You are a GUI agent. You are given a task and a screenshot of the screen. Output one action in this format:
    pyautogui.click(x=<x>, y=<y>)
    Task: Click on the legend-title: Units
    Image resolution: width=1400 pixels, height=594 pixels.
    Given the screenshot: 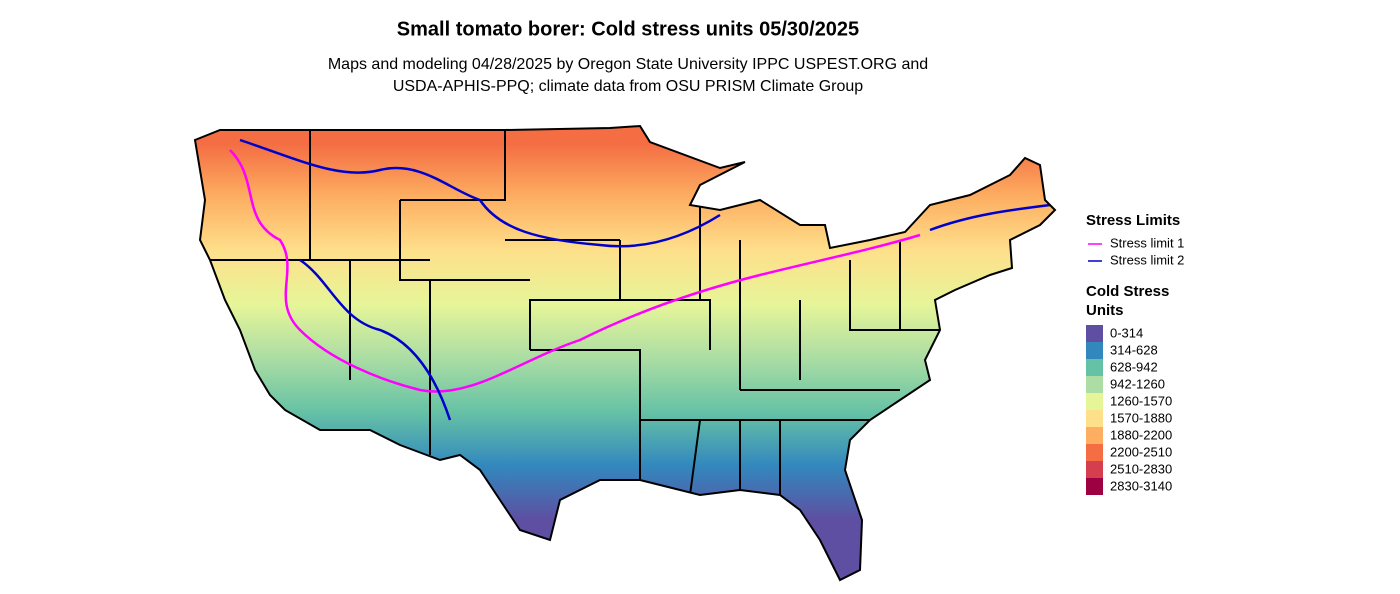 What is the action you would take?
    pyautogui.click(x=1105, y=310)
    